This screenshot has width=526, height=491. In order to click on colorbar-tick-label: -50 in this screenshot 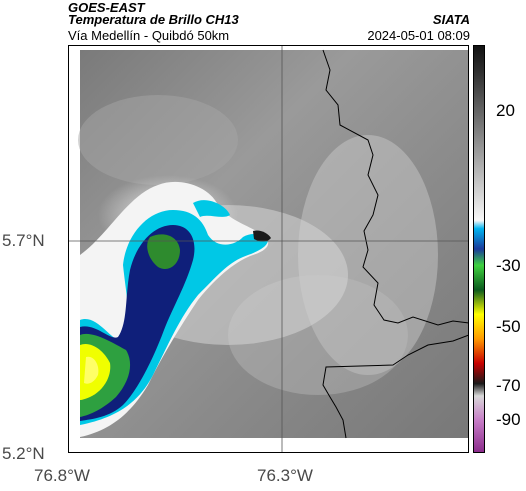, I will do `click(508, 326)`.